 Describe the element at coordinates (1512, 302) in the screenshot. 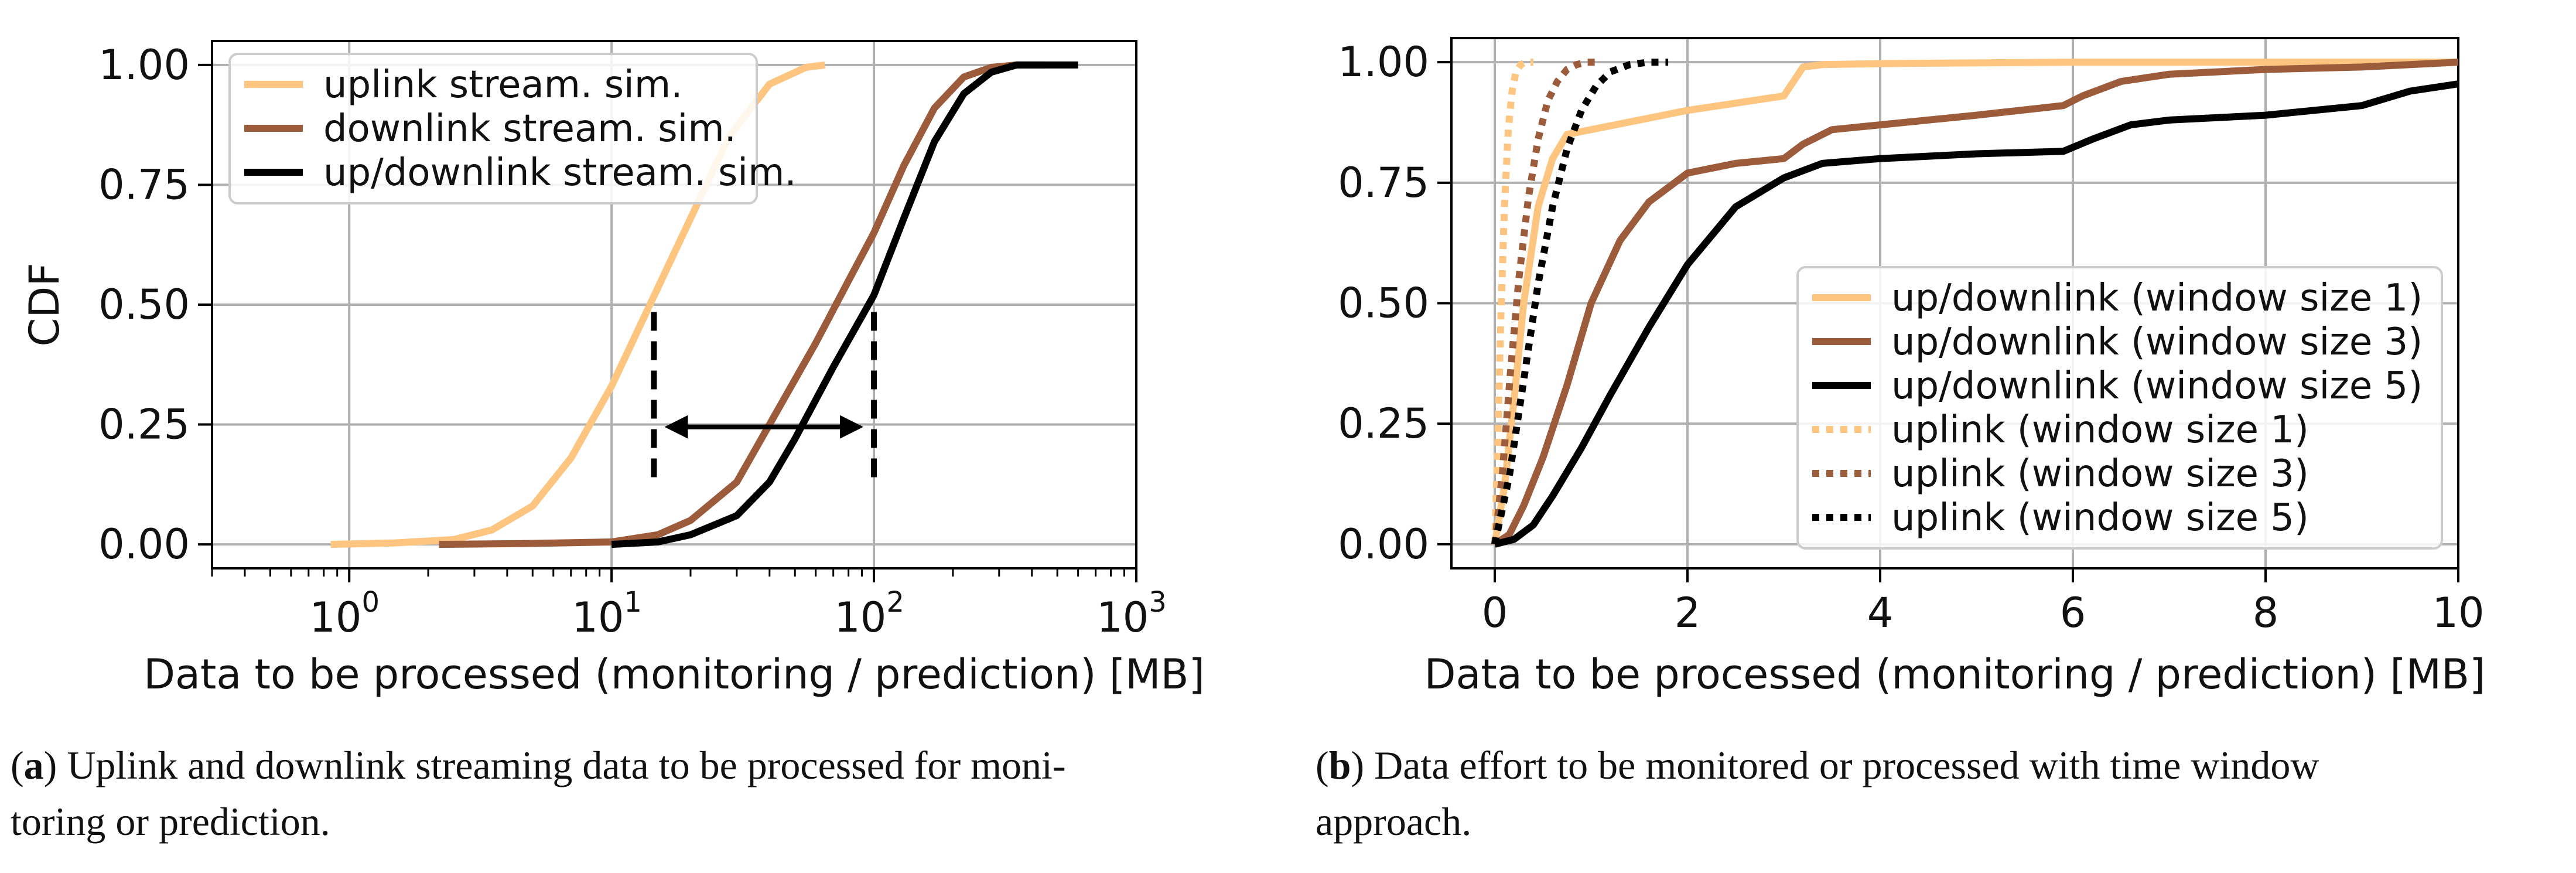

I see `series-line-uplink-window-size-1-` at that location.